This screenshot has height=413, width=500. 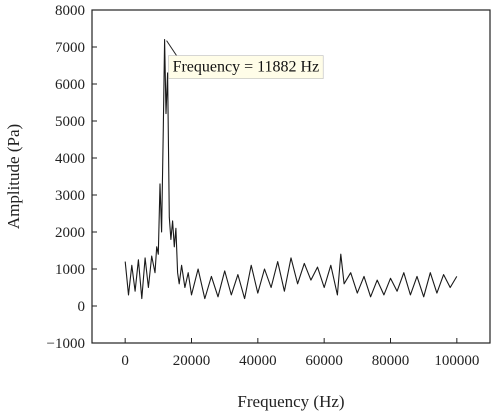 I want to click on x-axis-title: Frequency (Hz), so click(x=290, y=401).